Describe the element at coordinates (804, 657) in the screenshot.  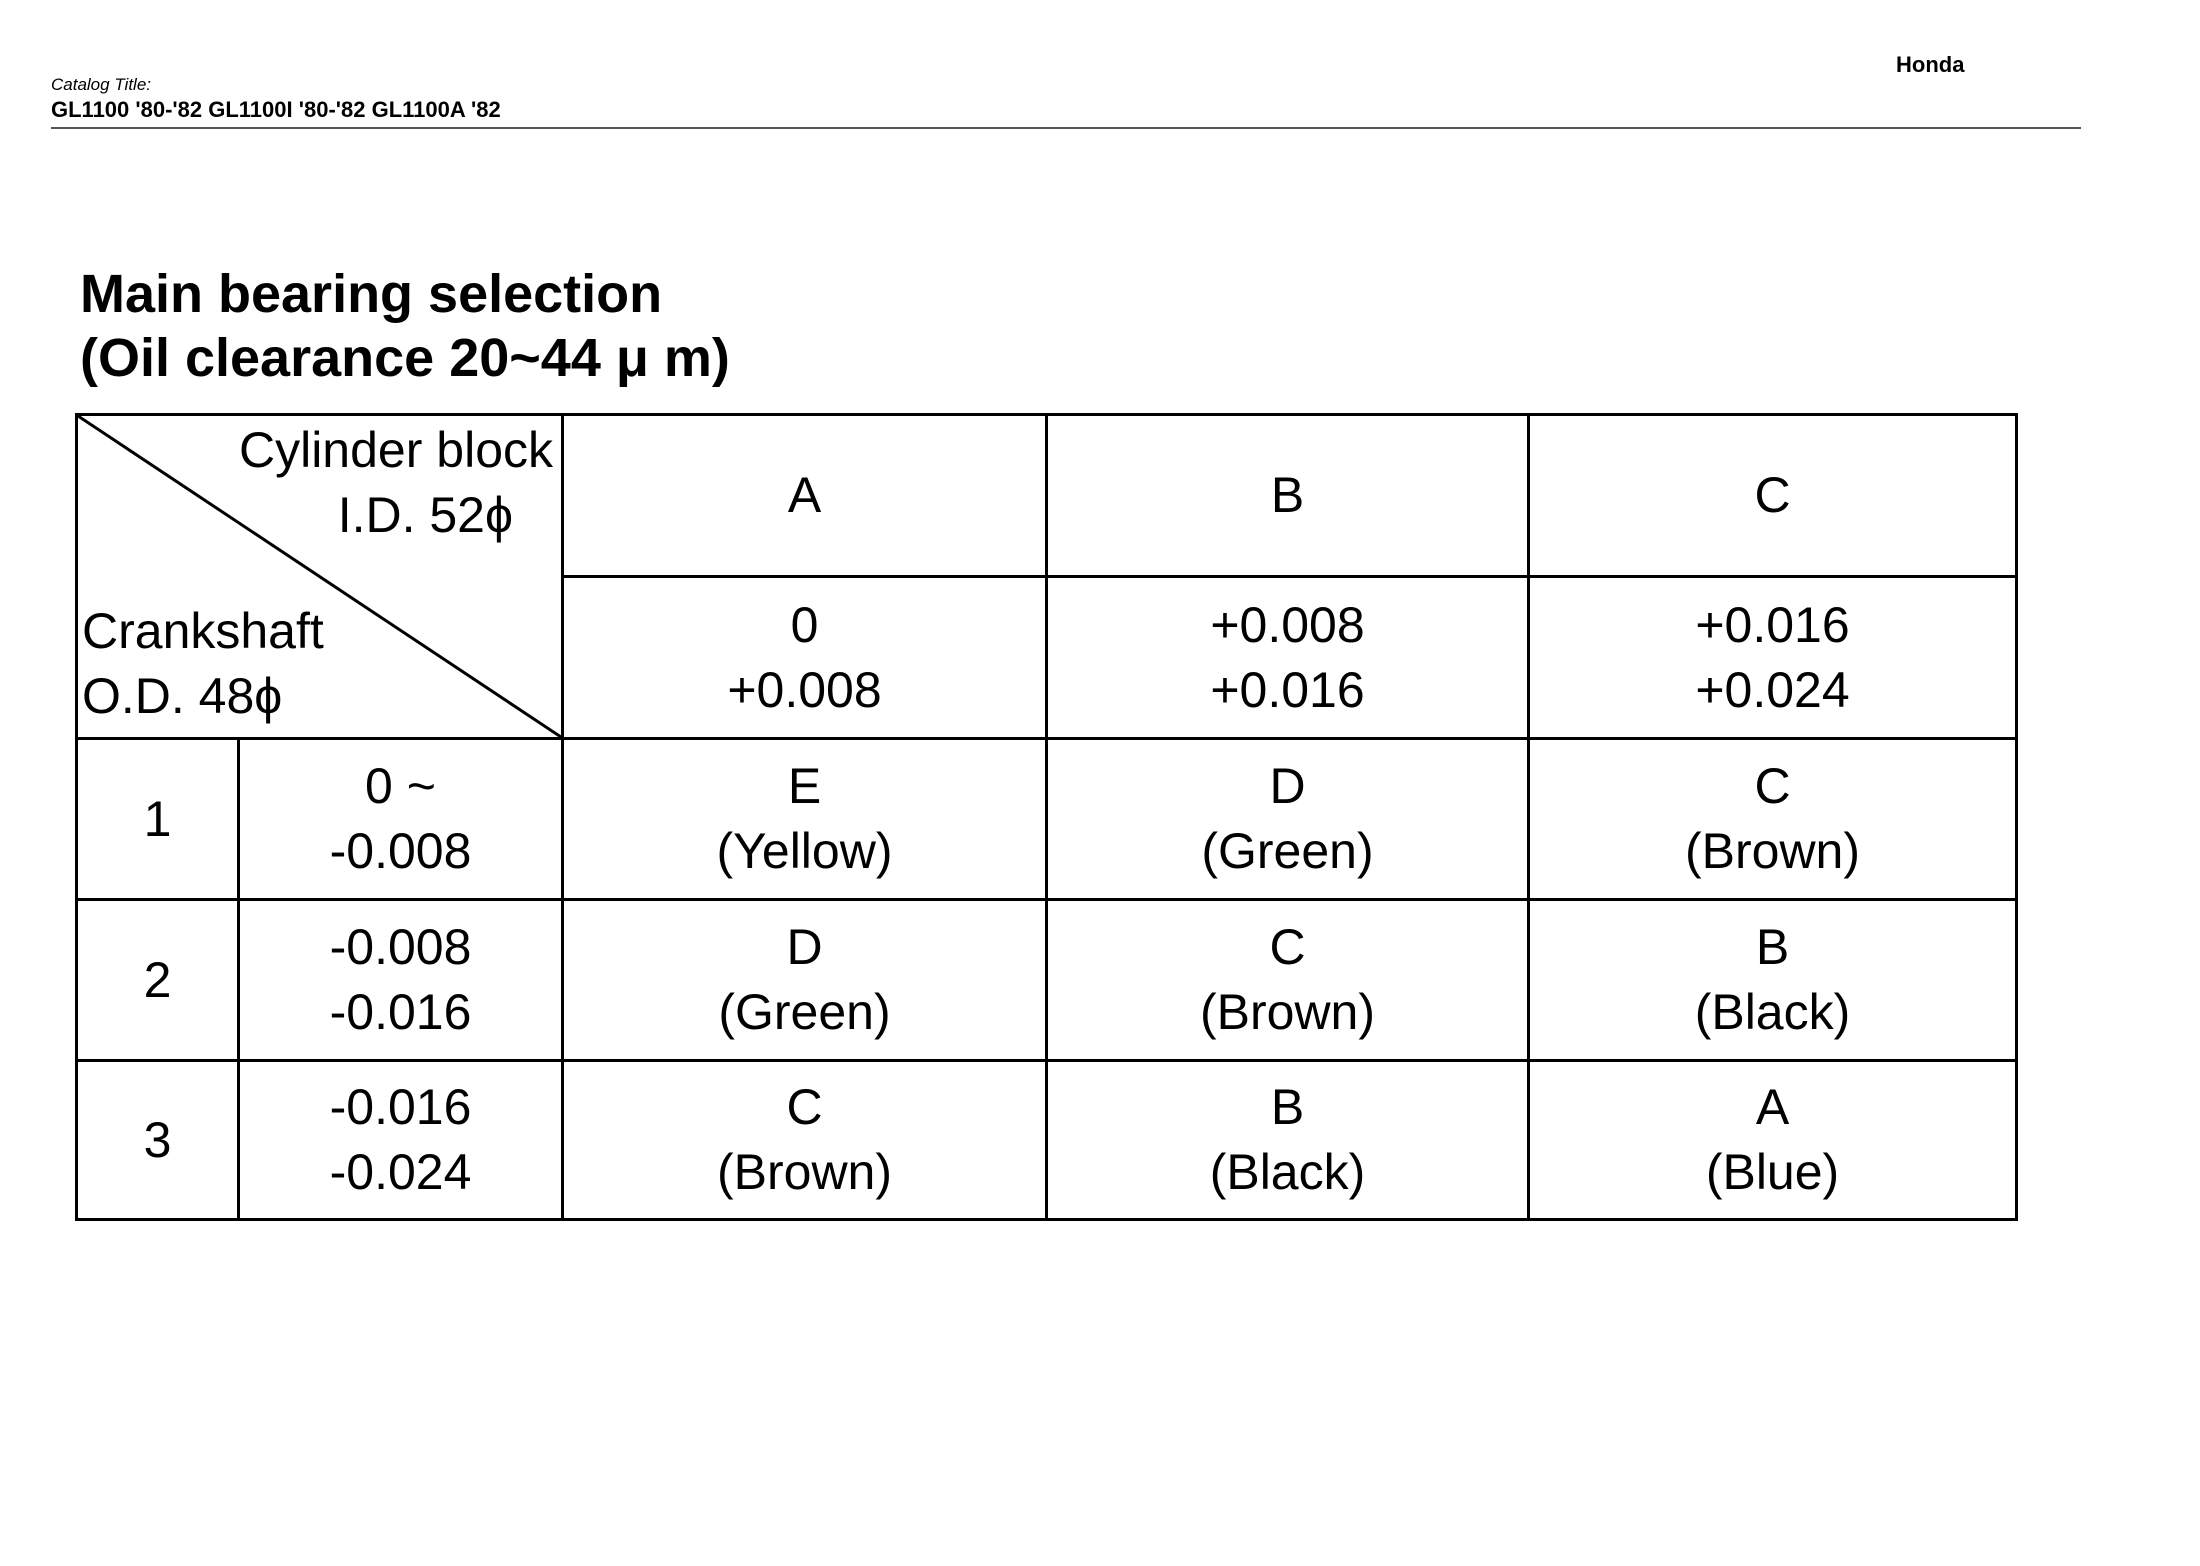
I see `column-range-a: 0 +0.008` at that location.